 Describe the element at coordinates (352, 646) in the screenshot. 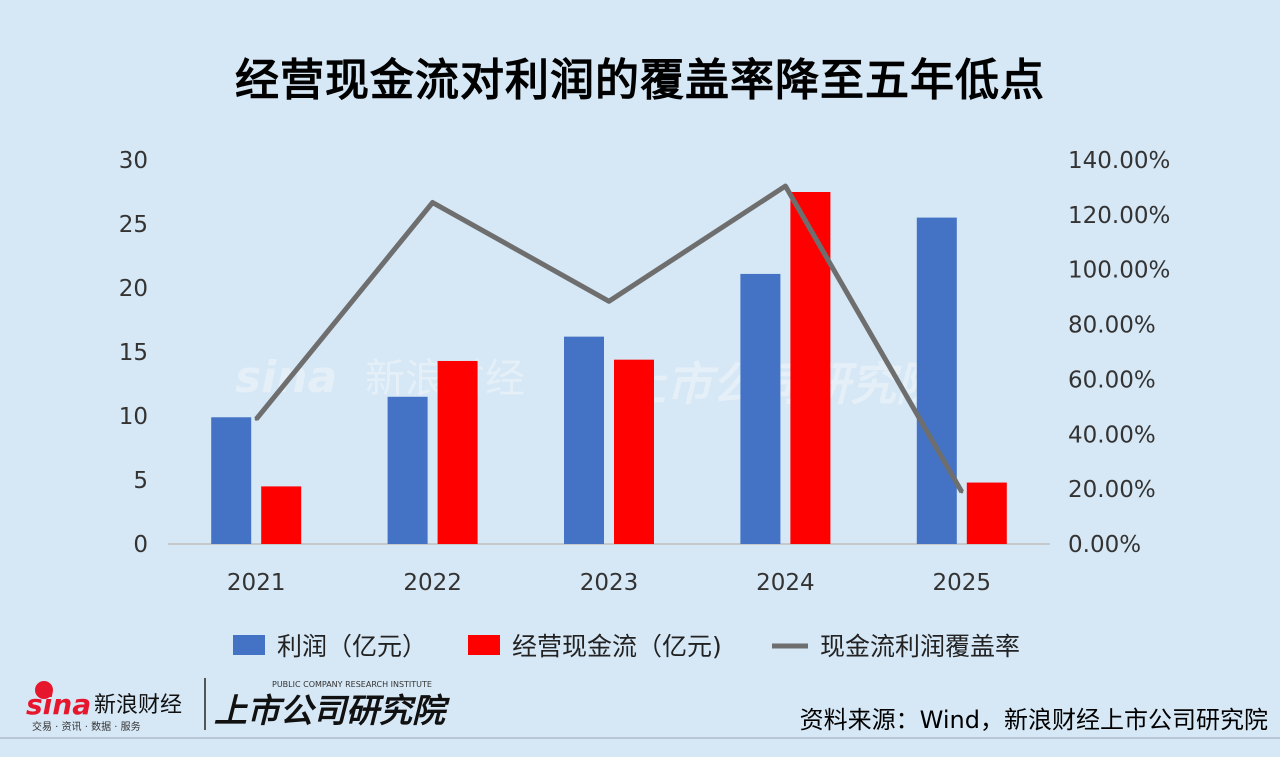

I see `legend-label: 利润（亿元）` at that location.